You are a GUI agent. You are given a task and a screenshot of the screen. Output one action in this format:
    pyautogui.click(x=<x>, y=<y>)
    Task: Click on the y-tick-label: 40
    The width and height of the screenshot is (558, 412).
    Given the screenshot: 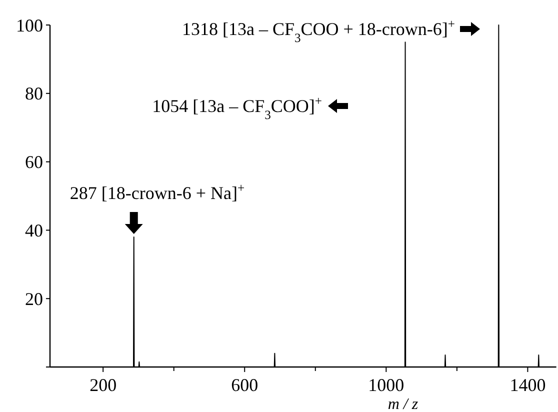 What is the action you would take?
    pyautogui.click(x=34, y=230)
    